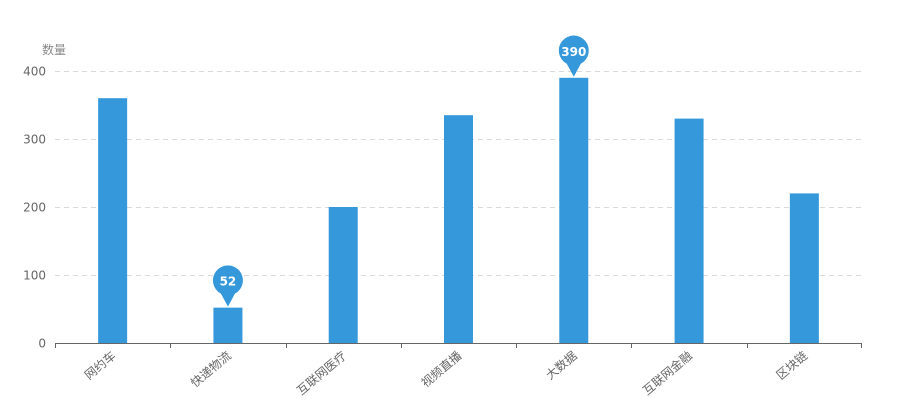 The image size is (913, 418). Describe the element at coordinates (791, 365) in the screenshot. I see `x-tick-label: 区块链` at that location.